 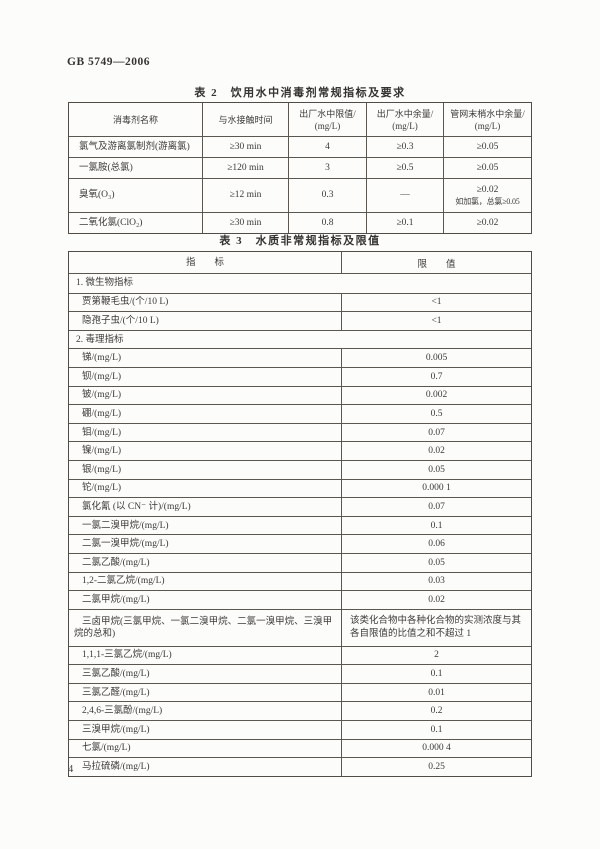 I want to click on table2-row: 一氯胺(总氯) ≥120 min 3 ≥0.5 ≥0.05, so click(x=300, y=167).